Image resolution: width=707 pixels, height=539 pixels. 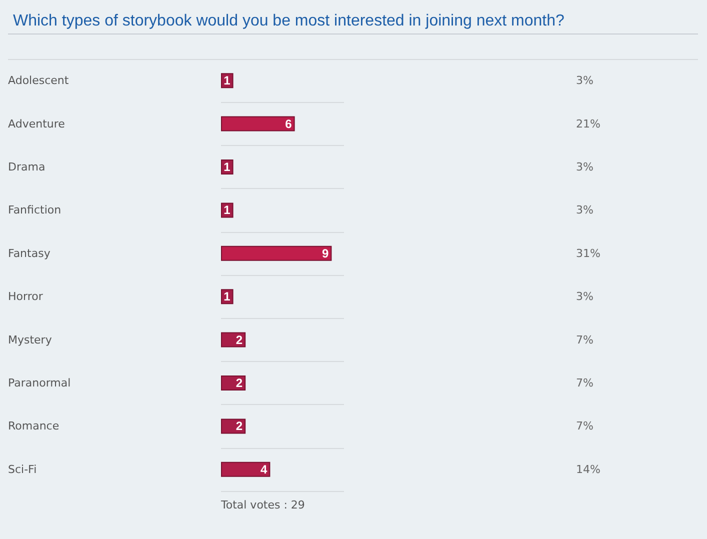 What do you see at coordinates (37, 123) in the screenshot?
I see `y-tick-label: Adventure` at bounding box center [37, 123].